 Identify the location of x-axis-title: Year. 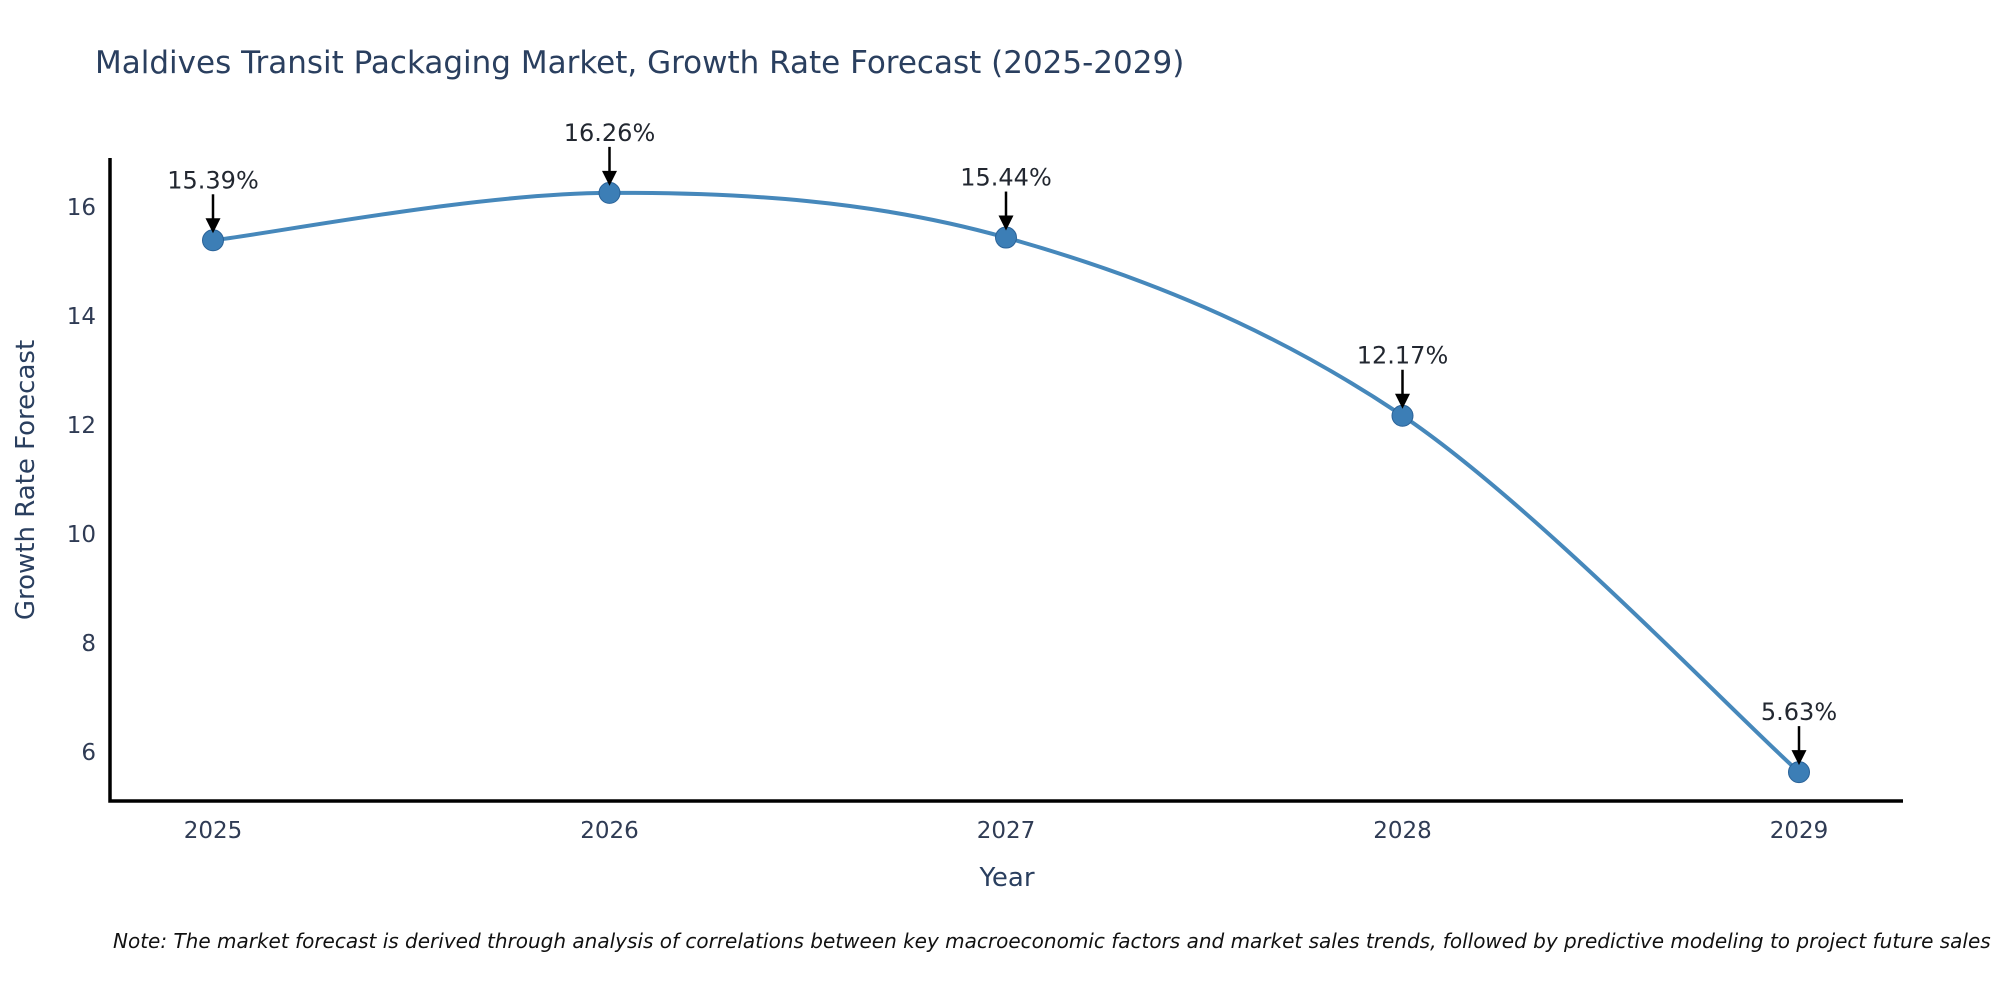
(1006, 878).